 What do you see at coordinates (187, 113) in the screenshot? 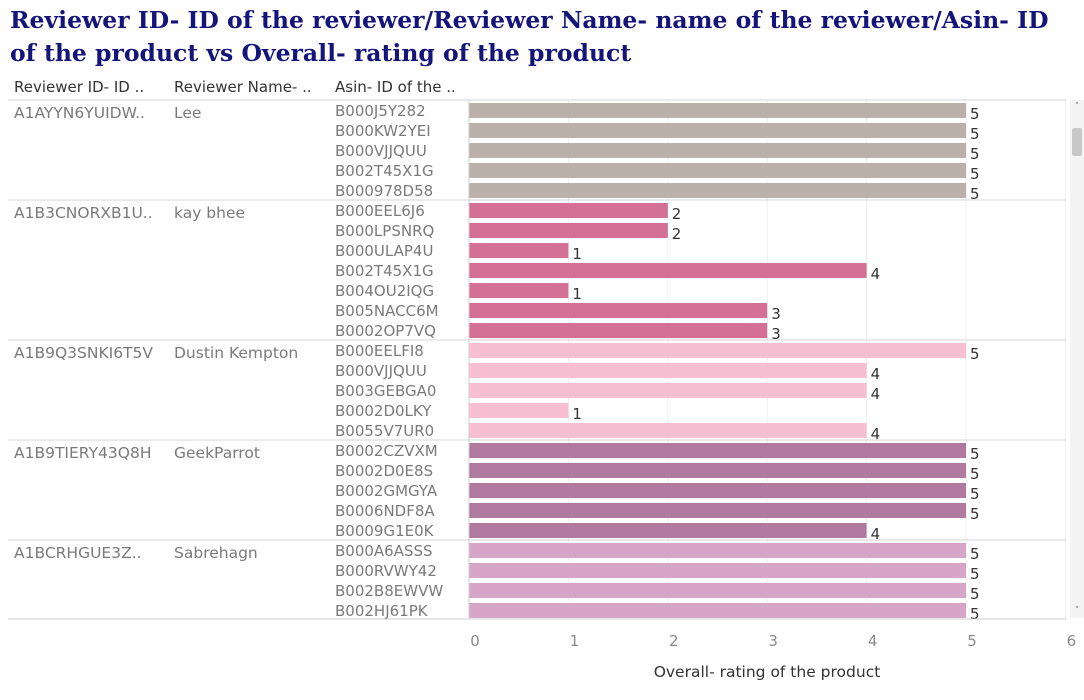
I see `reviewer-name-label: Lee` at bounding box center [187, 113].